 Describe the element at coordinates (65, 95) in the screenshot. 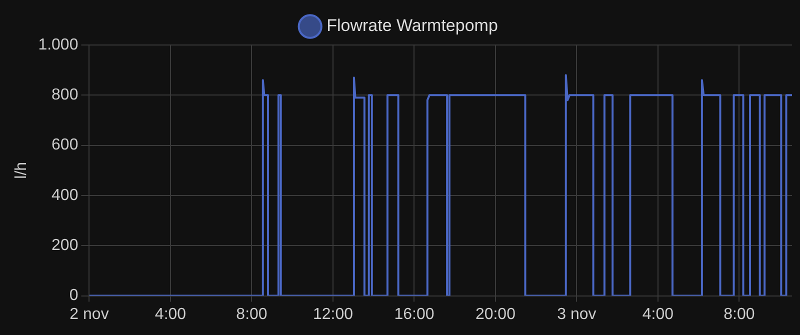

I see `y-tick-label: 800` at that location.